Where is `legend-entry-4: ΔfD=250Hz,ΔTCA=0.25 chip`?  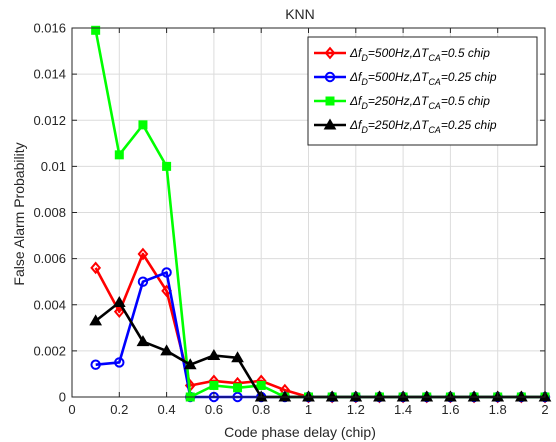 legend-entry-4: ΔfD=250Hz,ΔTCA=0.25 chip is located at coordinates (405, 126).